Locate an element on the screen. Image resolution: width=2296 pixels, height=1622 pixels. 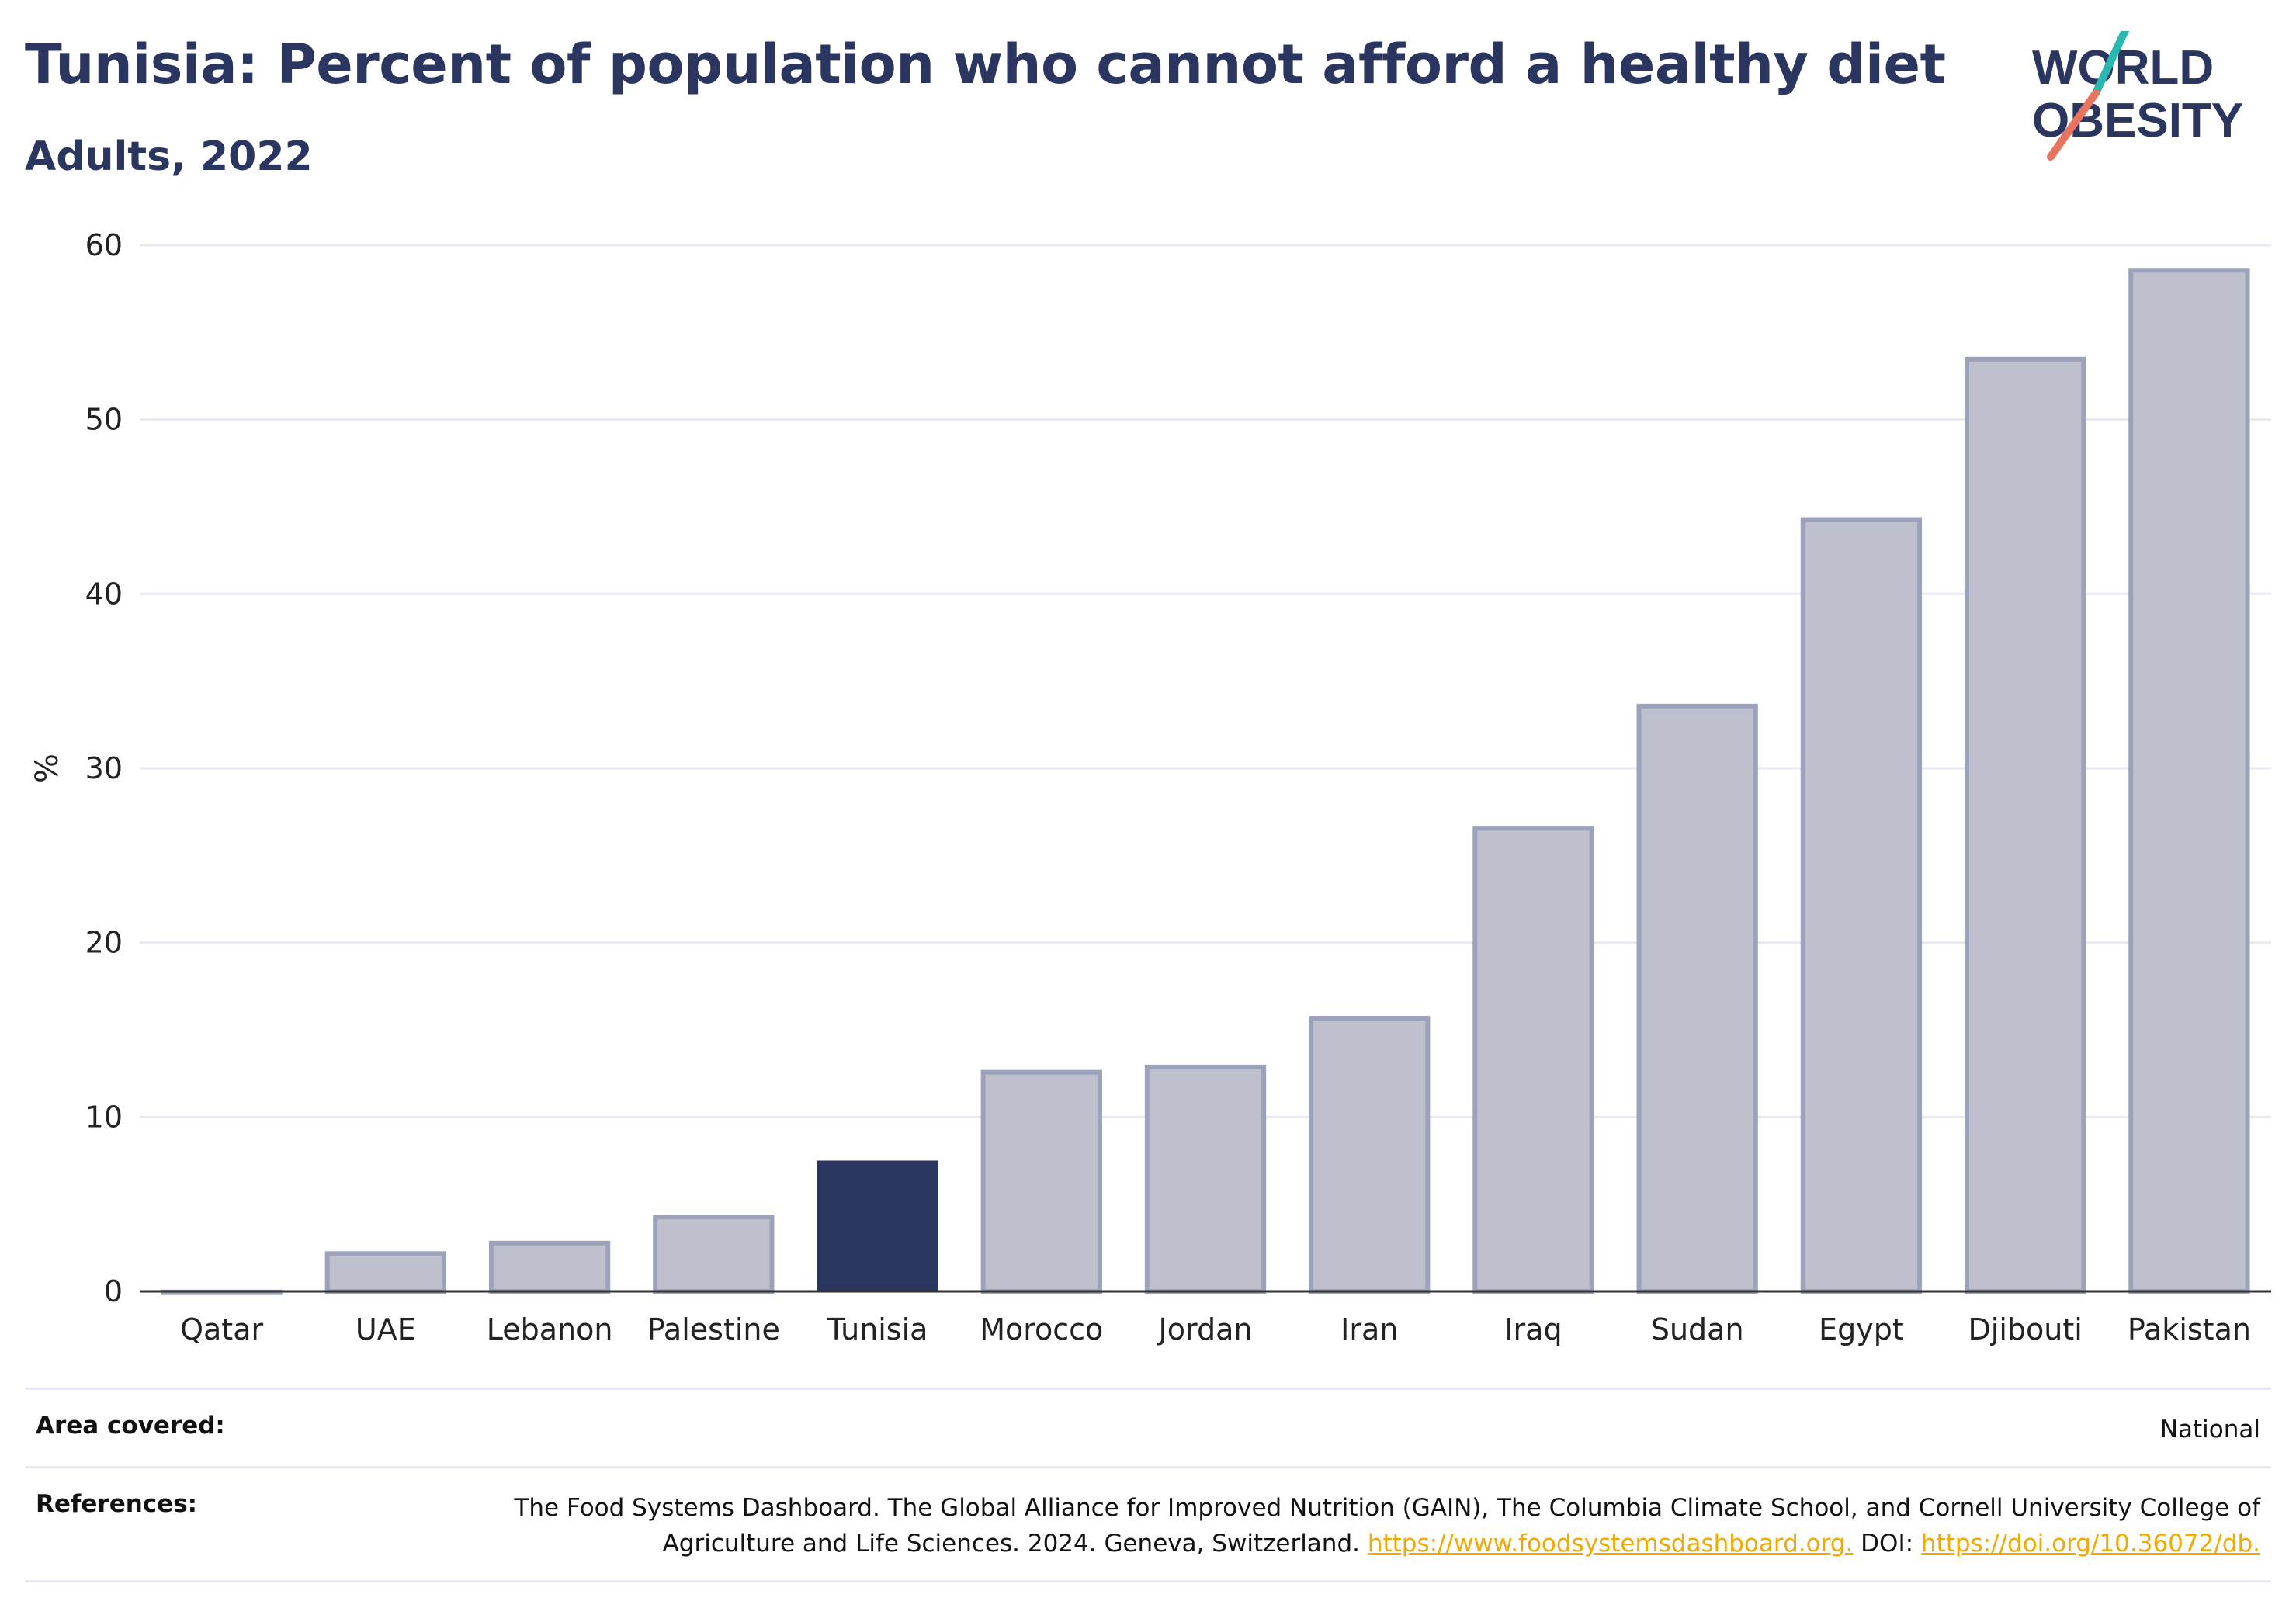
world-obesity-logo-graphic: WORLD OBESITY is located at coordinates (2137, 96).